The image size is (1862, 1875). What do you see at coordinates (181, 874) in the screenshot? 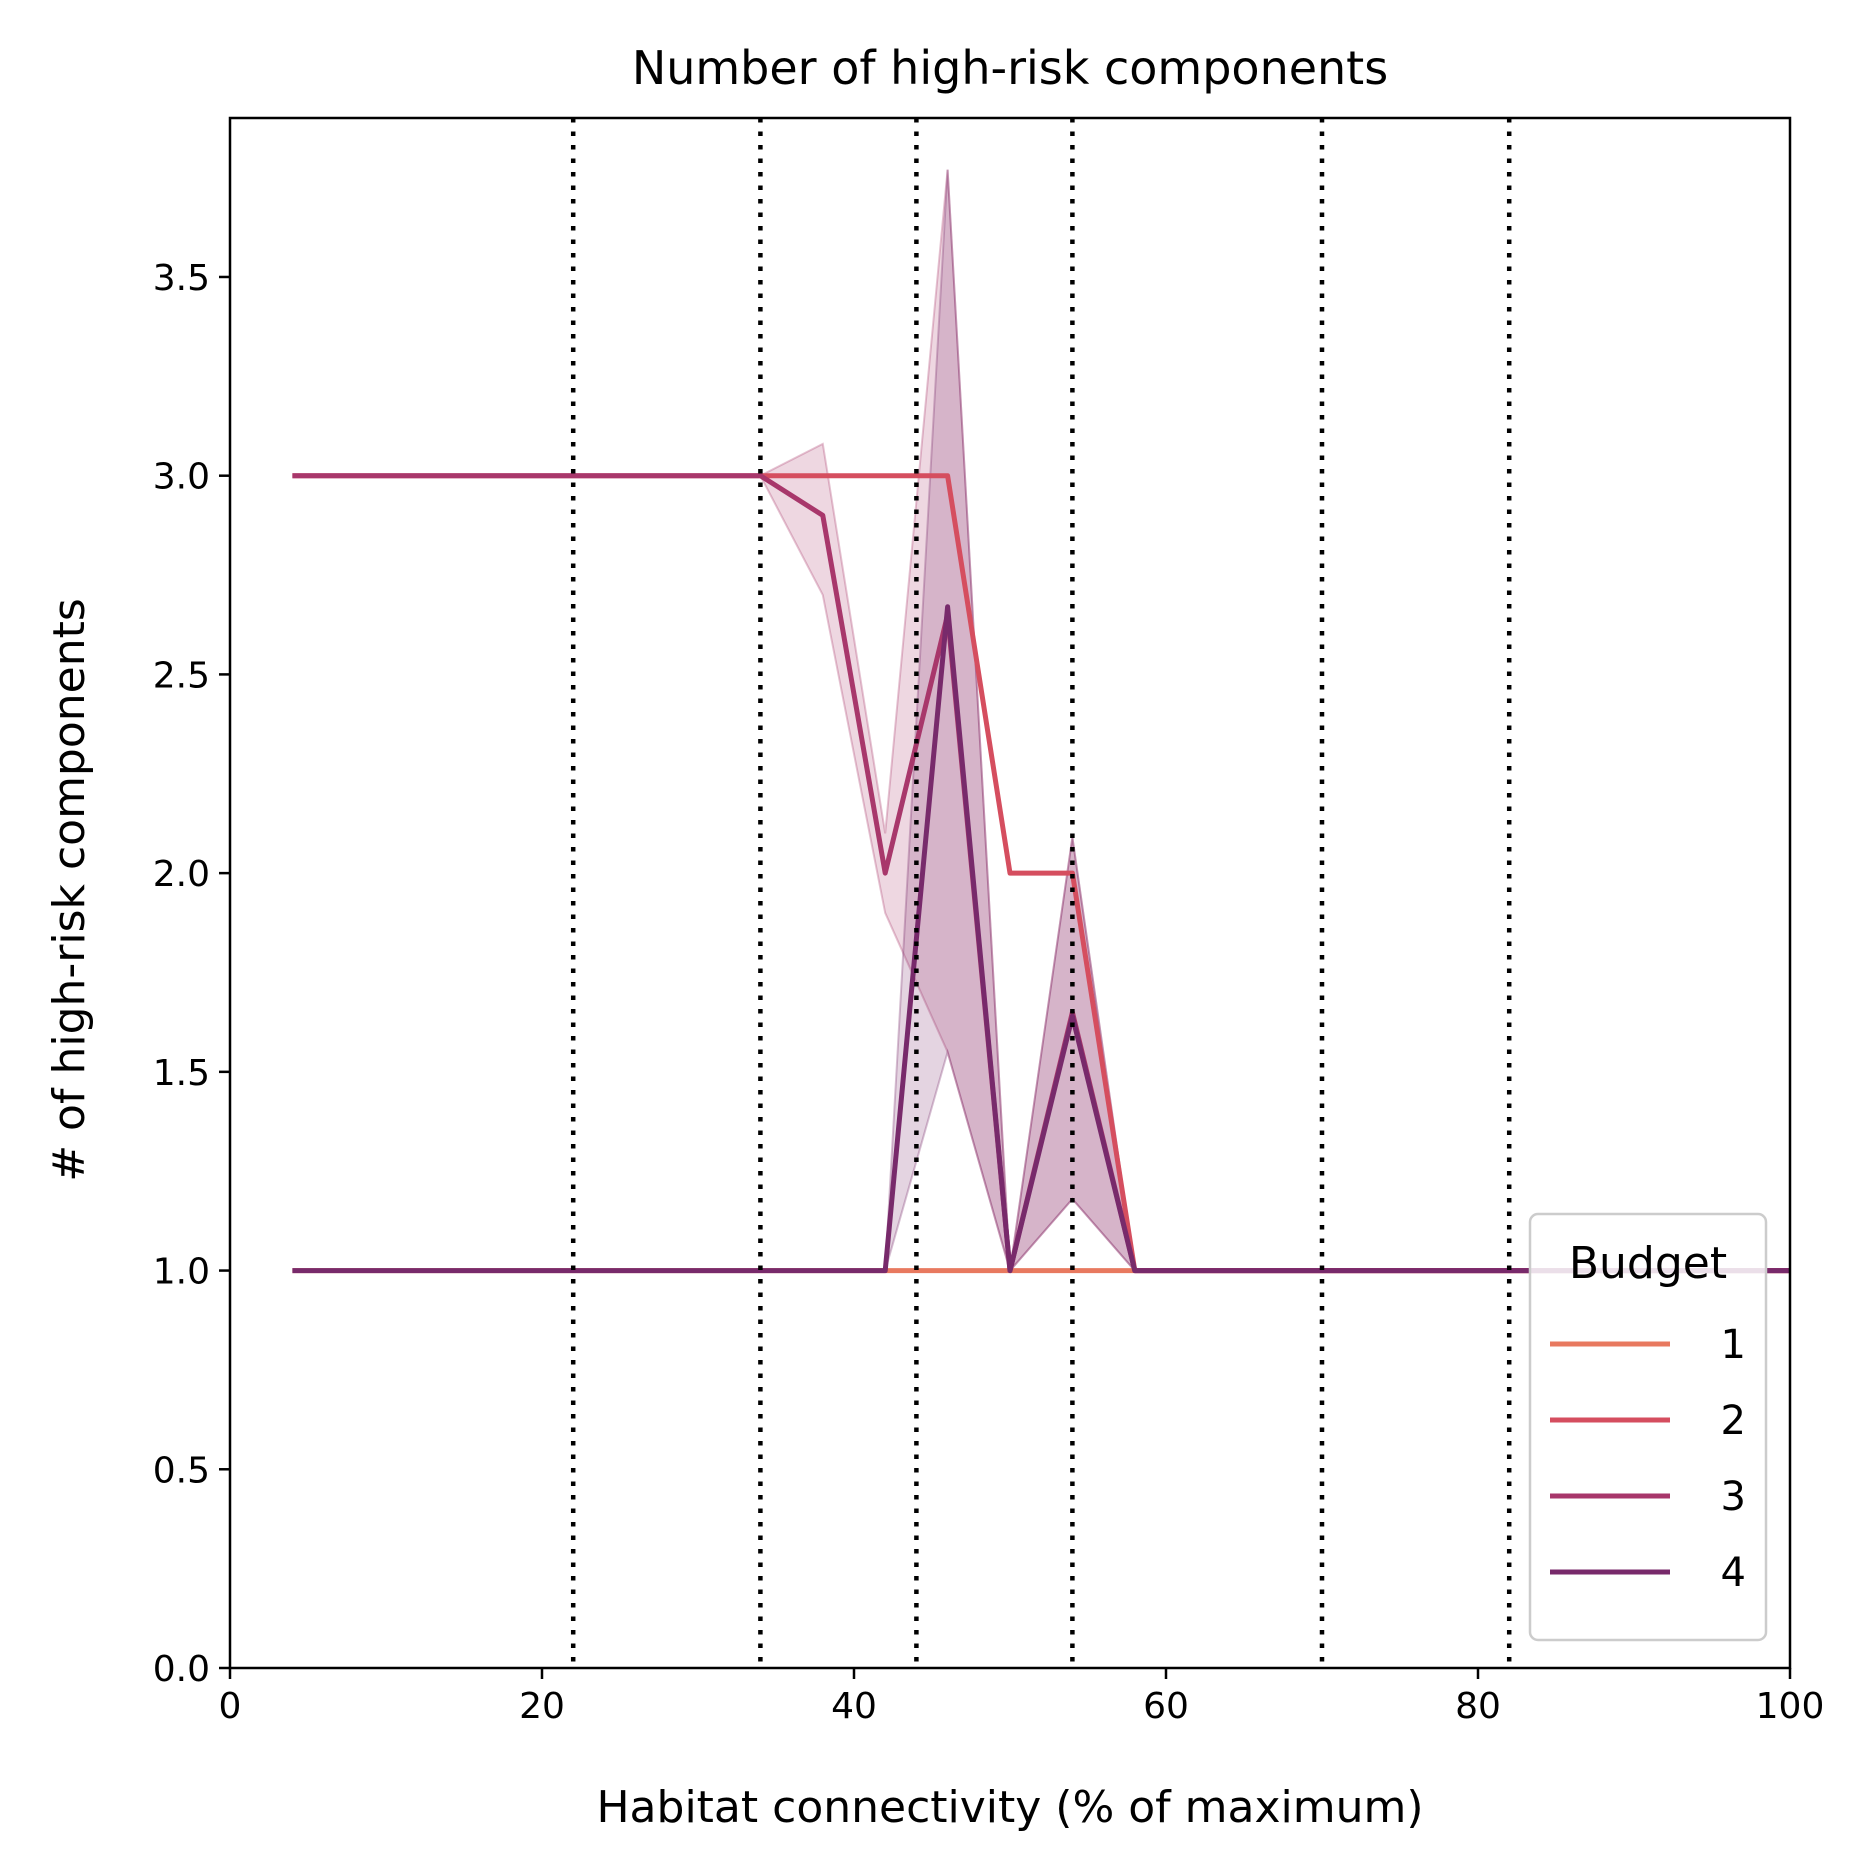
I see `y-tick-label: 2.0` at bounding box center [181, 874].